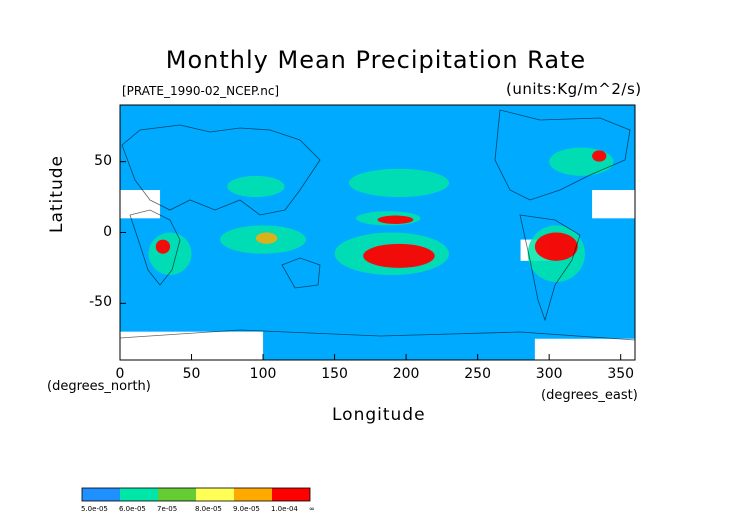 This screenshot has width=752, height=532. I want to click on x-tick-label: 50, so click(191, 374).